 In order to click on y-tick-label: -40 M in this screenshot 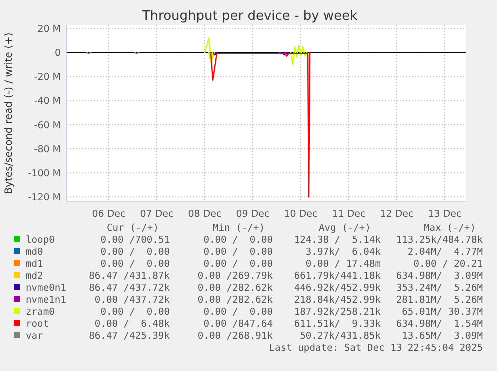, I will do `click(47, 102)`.